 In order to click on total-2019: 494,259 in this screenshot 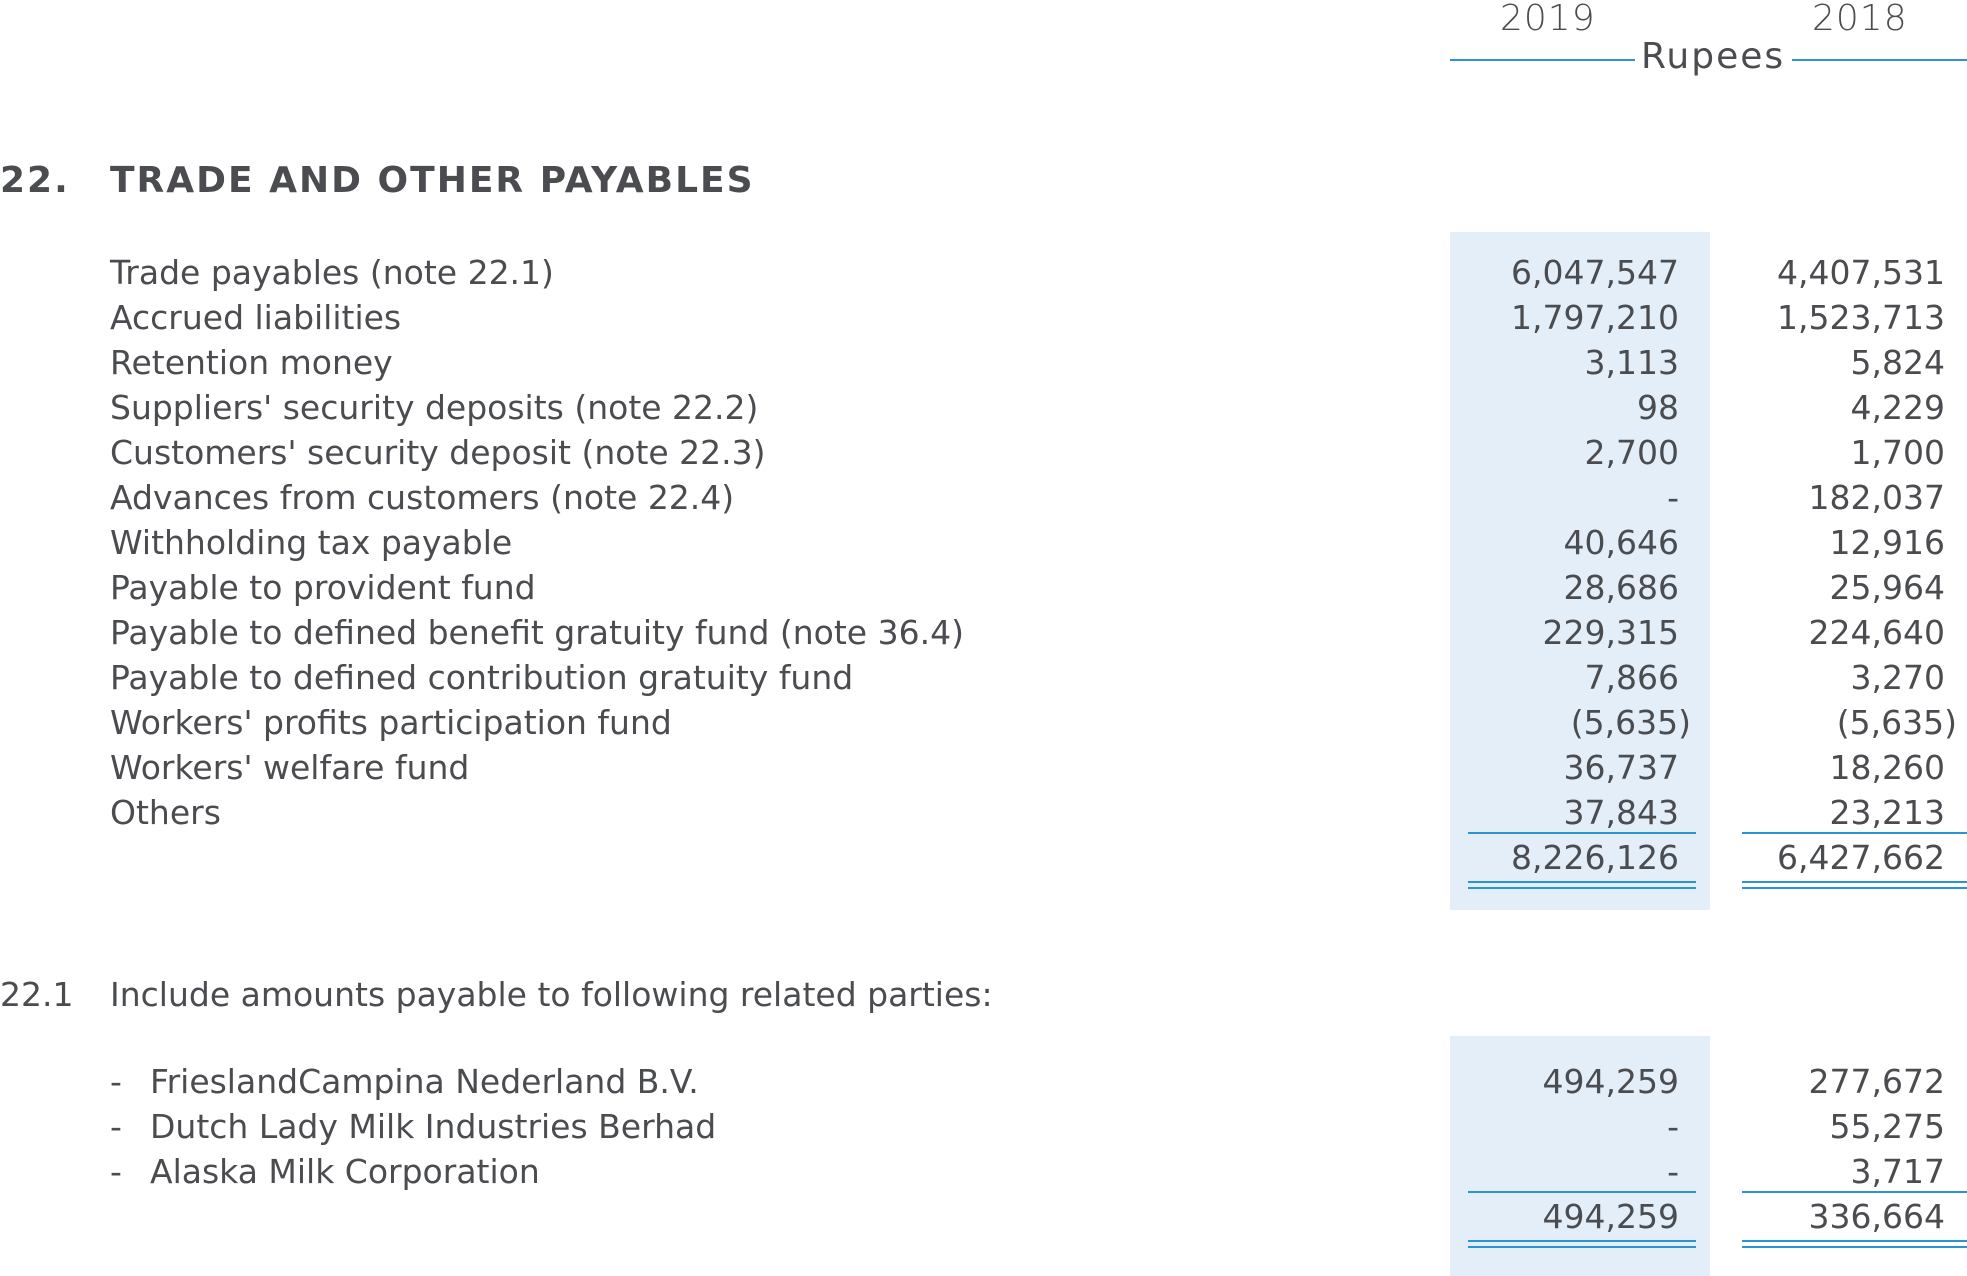, I will do `click(1610, 1216)`.